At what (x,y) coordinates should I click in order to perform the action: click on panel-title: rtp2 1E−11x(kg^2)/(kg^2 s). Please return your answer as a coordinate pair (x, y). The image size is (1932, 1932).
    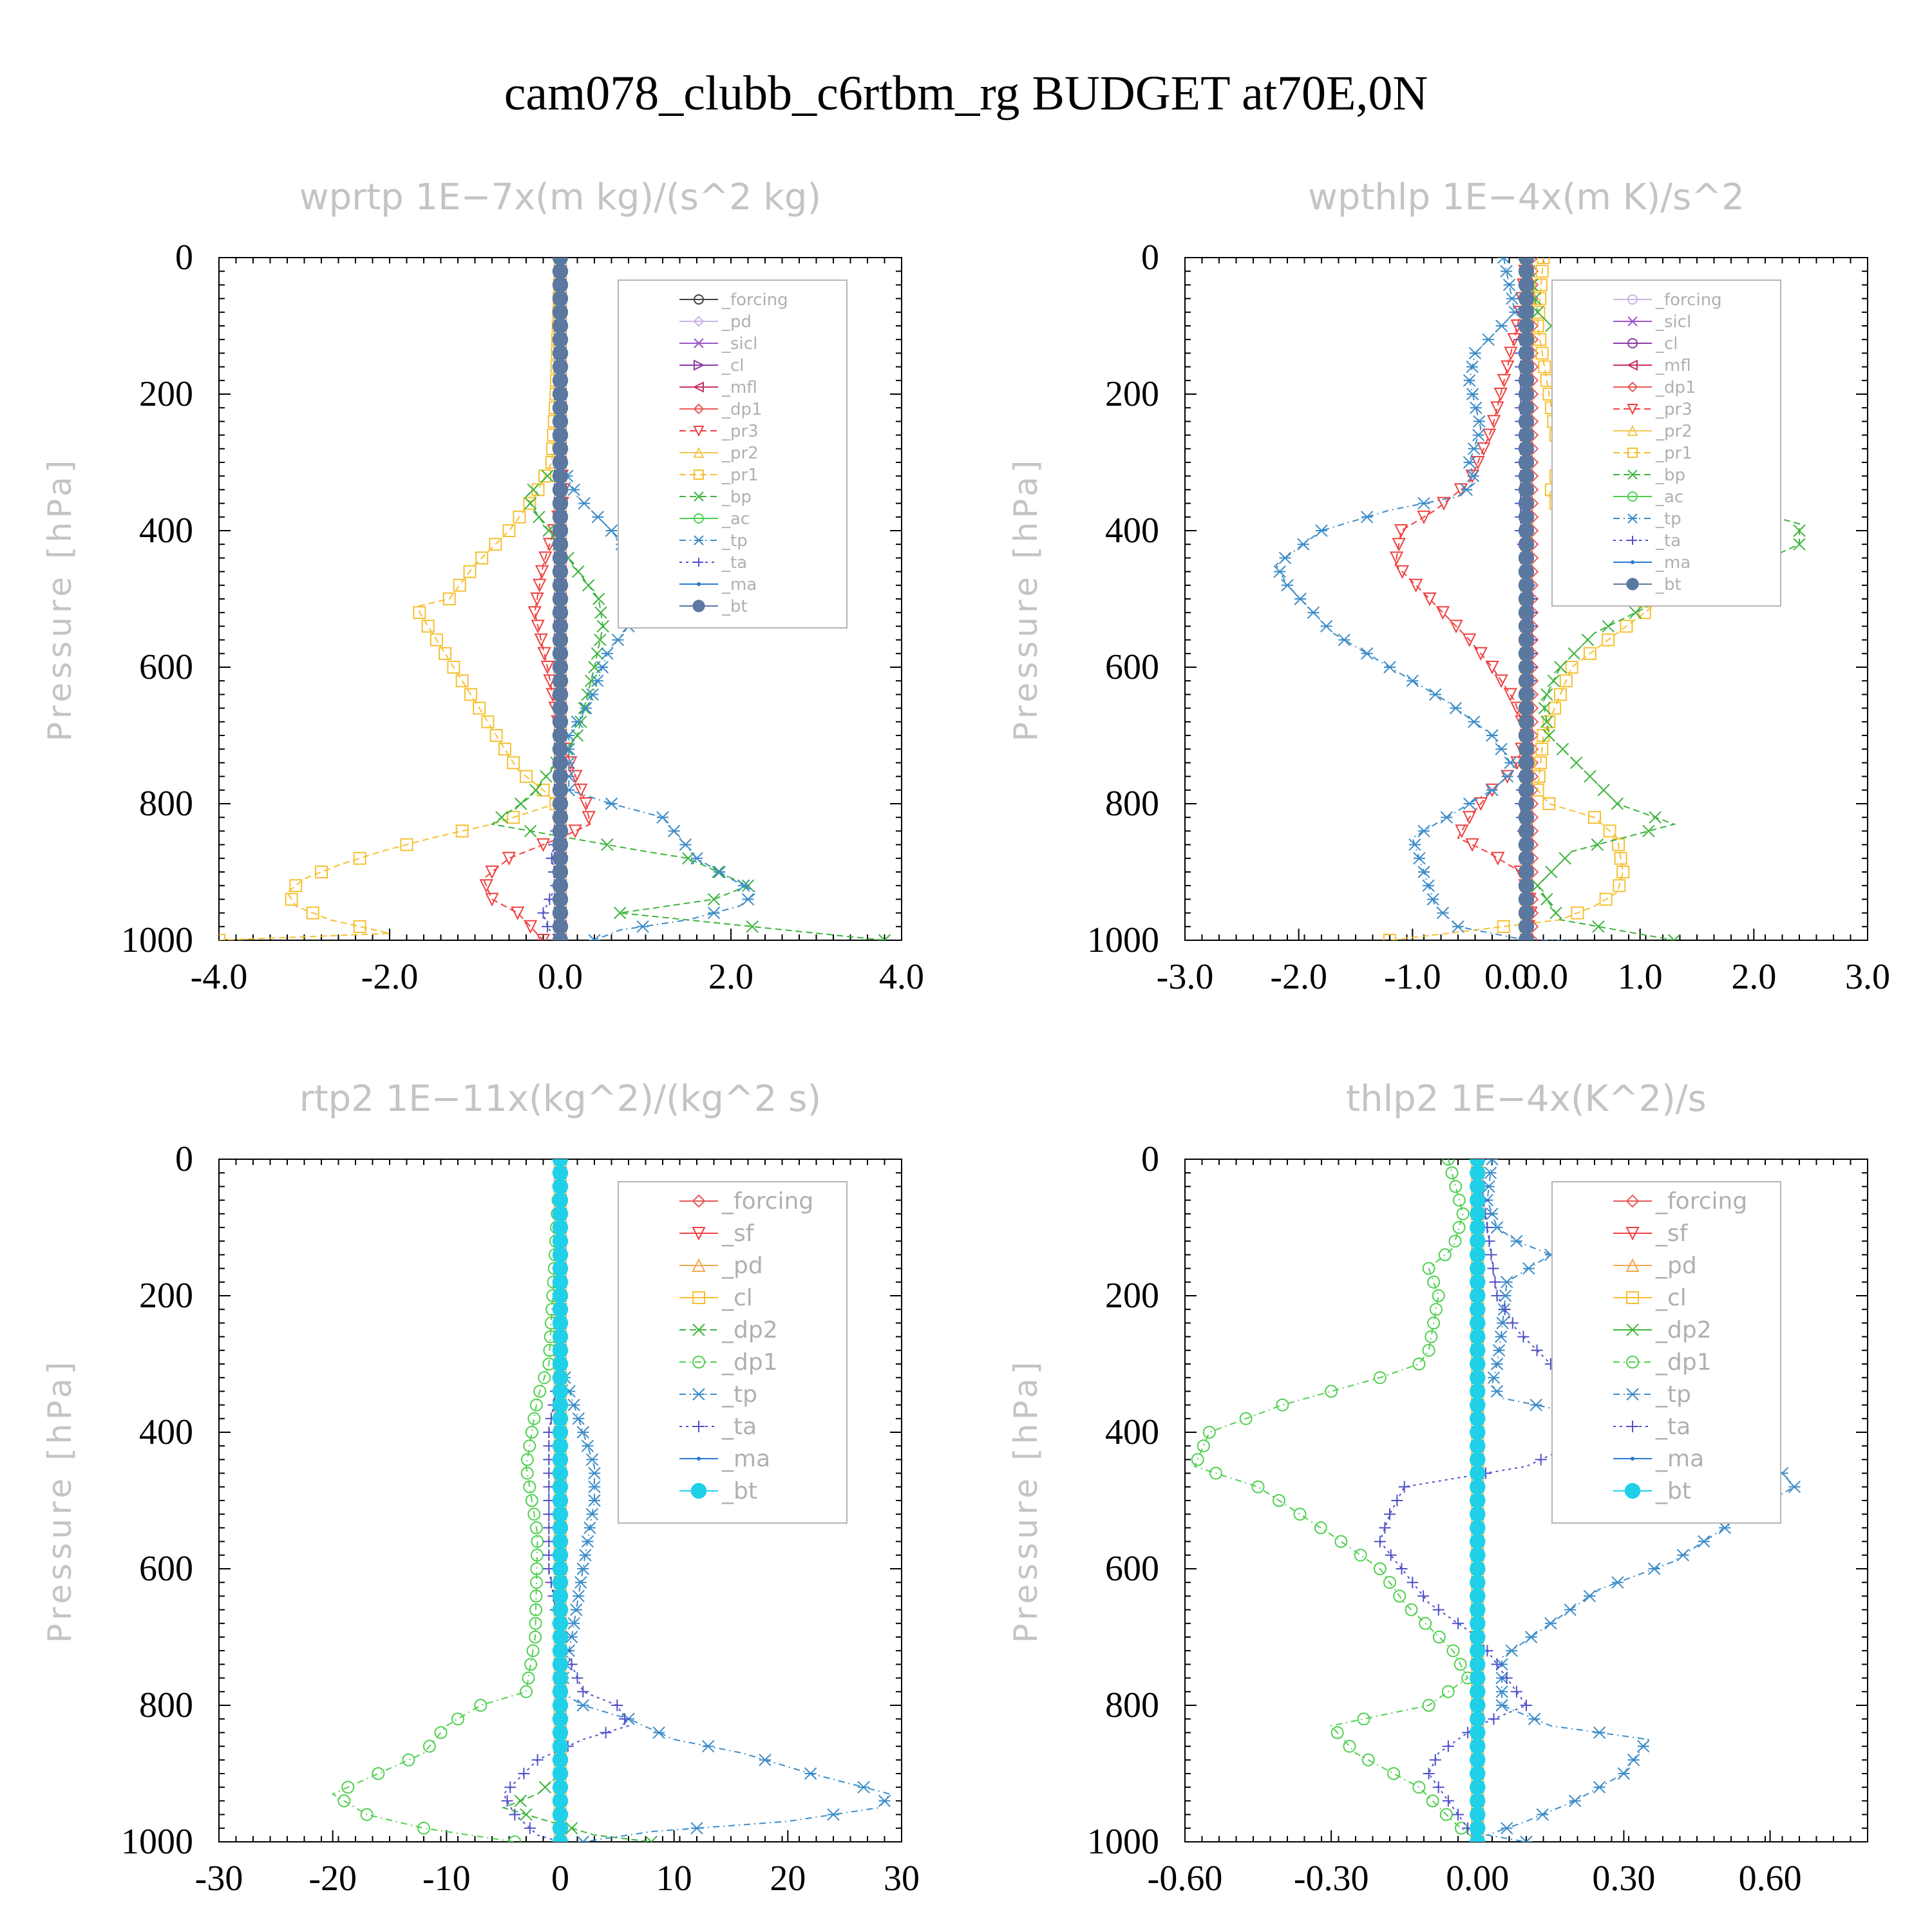
    Looking at the image, I should click on (560, 1099).